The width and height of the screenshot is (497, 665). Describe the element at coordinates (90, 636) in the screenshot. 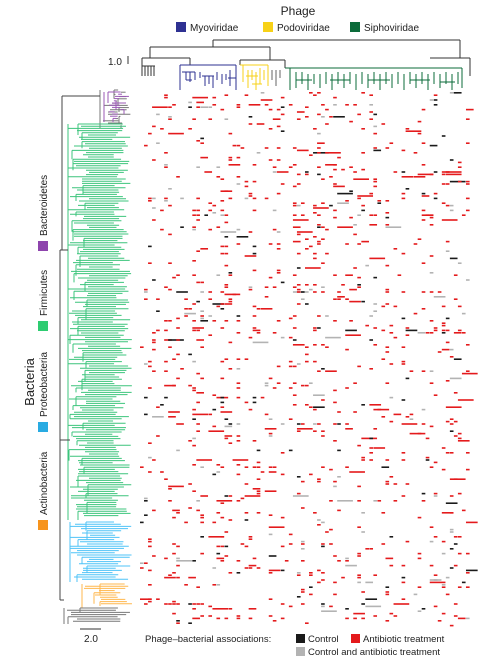

I see `bacteria-scale-bar: 2.0` at that location.